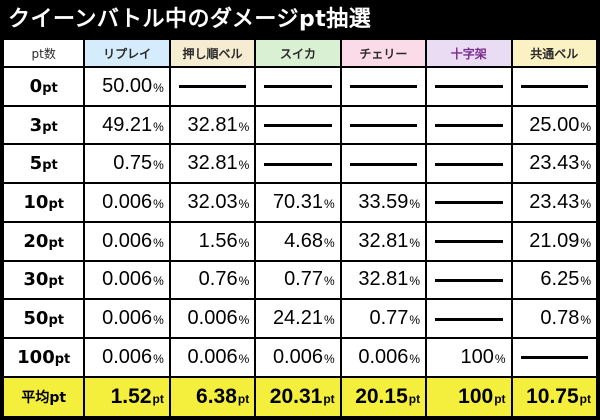 Image resolution: width=600 pixels, height=420 pixels. What do you see at coordinates (218, 240) in the screenshot?
I see `value-number: 1.56` at bounding box center [218, 240].